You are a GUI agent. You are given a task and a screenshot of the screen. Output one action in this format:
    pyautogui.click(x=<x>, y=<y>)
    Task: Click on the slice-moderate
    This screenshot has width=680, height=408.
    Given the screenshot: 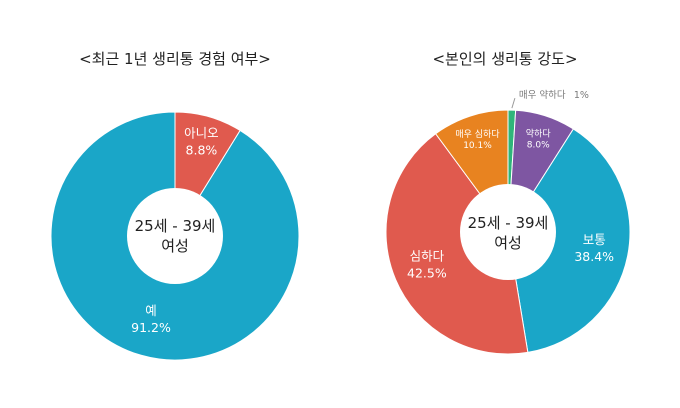 What is the action you would take?
    pyautogui.click(x=569, y=240)
    